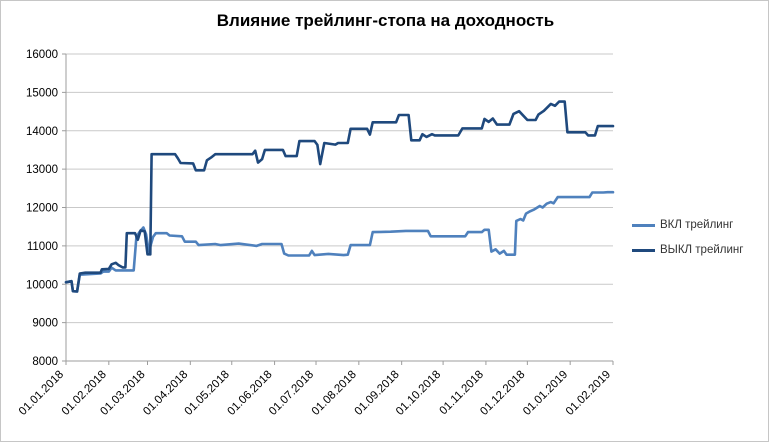 The height and width of the screenshot is (442, 769). I want to click on chart-title: Влияние трейлинг-стопа на доходность, so click(385, 20).